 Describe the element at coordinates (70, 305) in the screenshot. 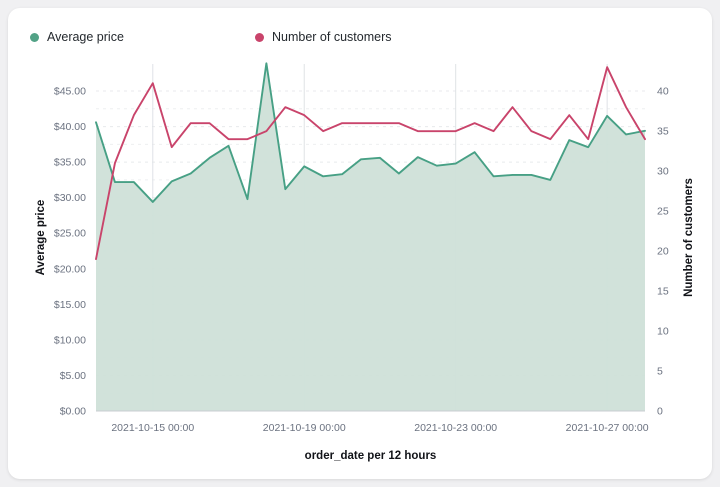

I see `y-axis-left-tick-label: $15.00` at that location.